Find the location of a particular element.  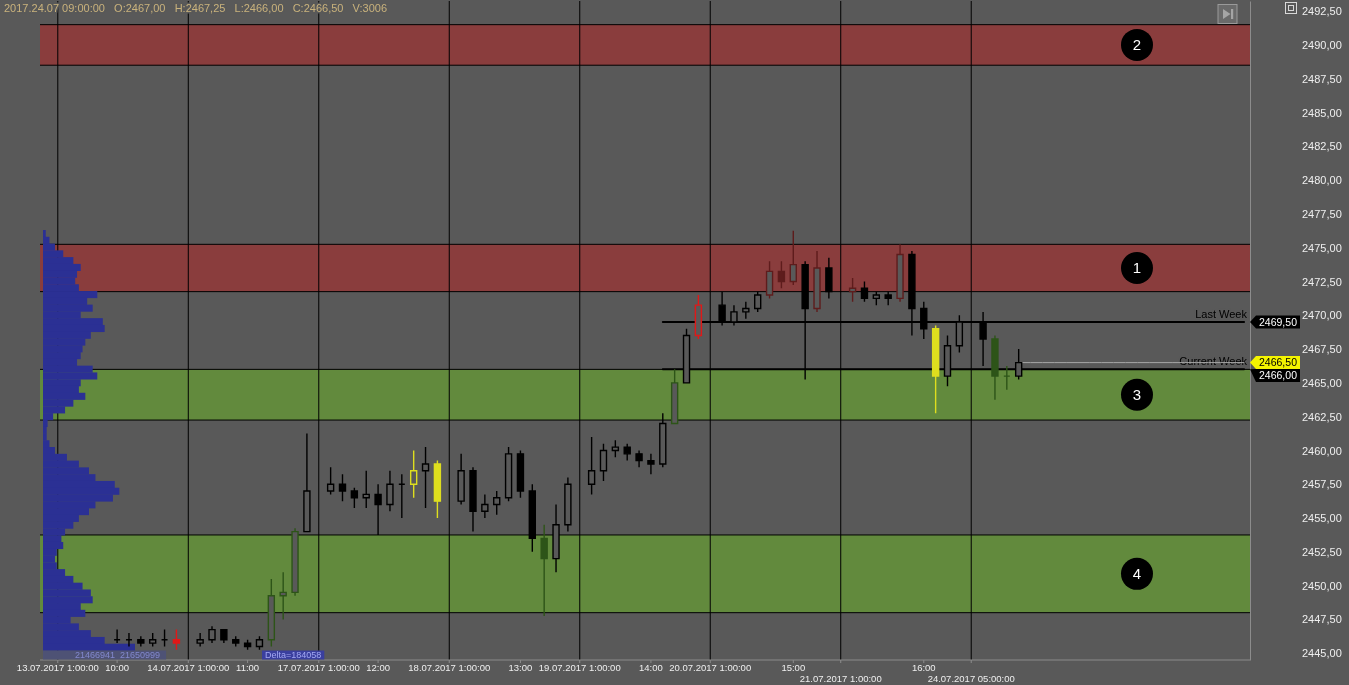

y-tick-label: 2485,00 is located at coordinates (1322, 112).